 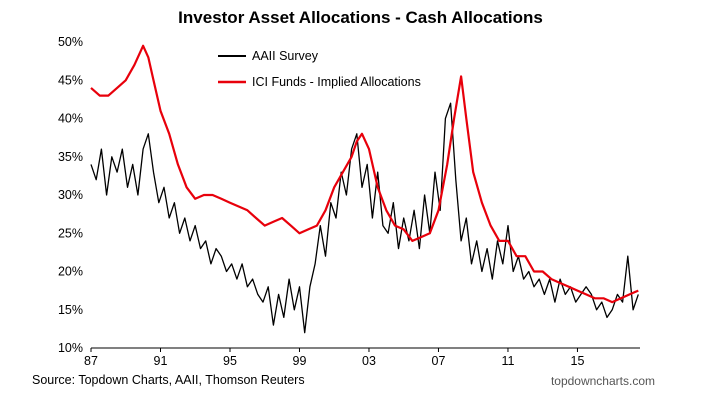 What do you see at coordinates (70, 80) in the screenshot?
I see `y-tick-label: 45%` at bounding box center [70, 80].